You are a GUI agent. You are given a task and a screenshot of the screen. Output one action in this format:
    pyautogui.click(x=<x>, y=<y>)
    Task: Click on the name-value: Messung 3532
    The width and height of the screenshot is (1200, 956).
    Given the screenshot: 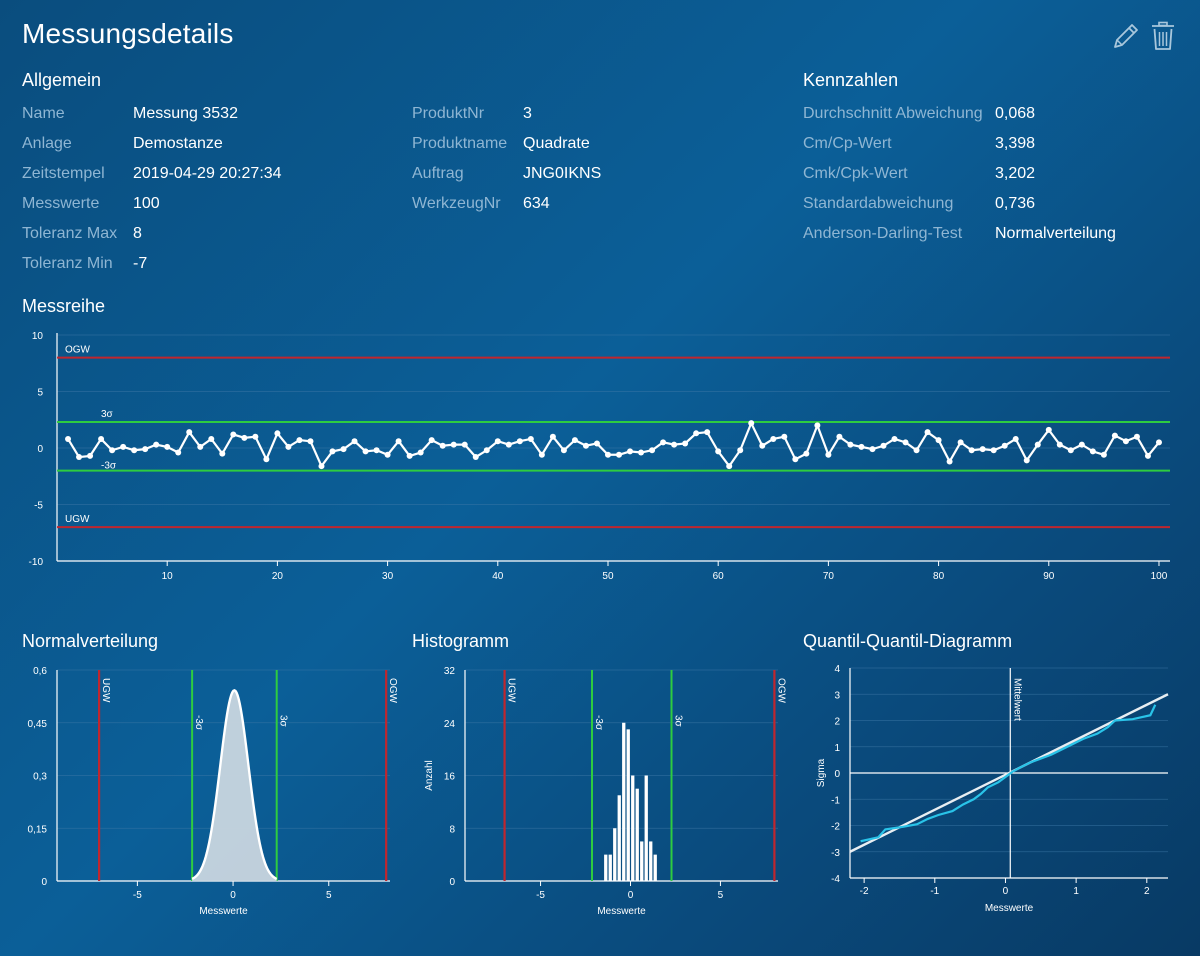 What is the action you would take?
    pyautogui.click(x=185, y=113)
    